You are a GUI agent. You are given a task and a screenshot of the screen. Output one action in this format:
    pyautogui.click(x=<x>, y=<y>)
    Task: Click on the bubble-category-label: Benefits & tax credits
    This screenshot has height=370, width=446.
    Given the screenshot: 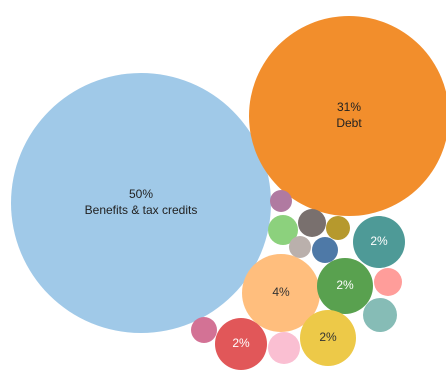 What is the action you would take?
    pyautogui.click(x=141, y=210)
    